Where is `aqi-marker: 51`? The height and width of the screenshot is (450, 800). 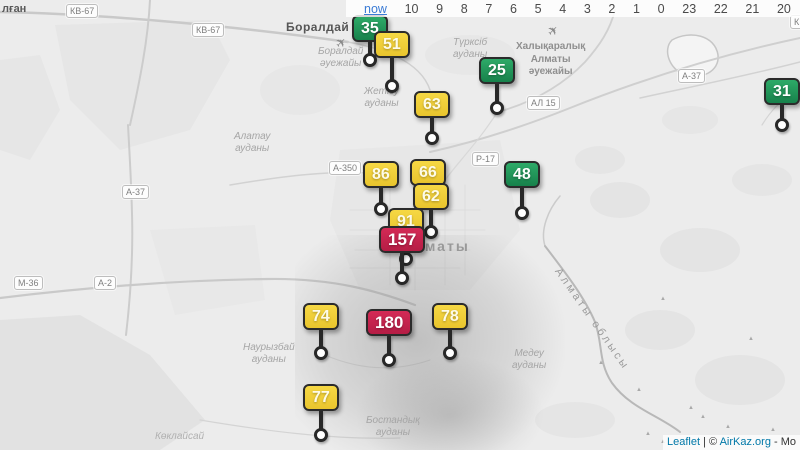
aqi-marker: 51 is located at coordinates (392, 62).